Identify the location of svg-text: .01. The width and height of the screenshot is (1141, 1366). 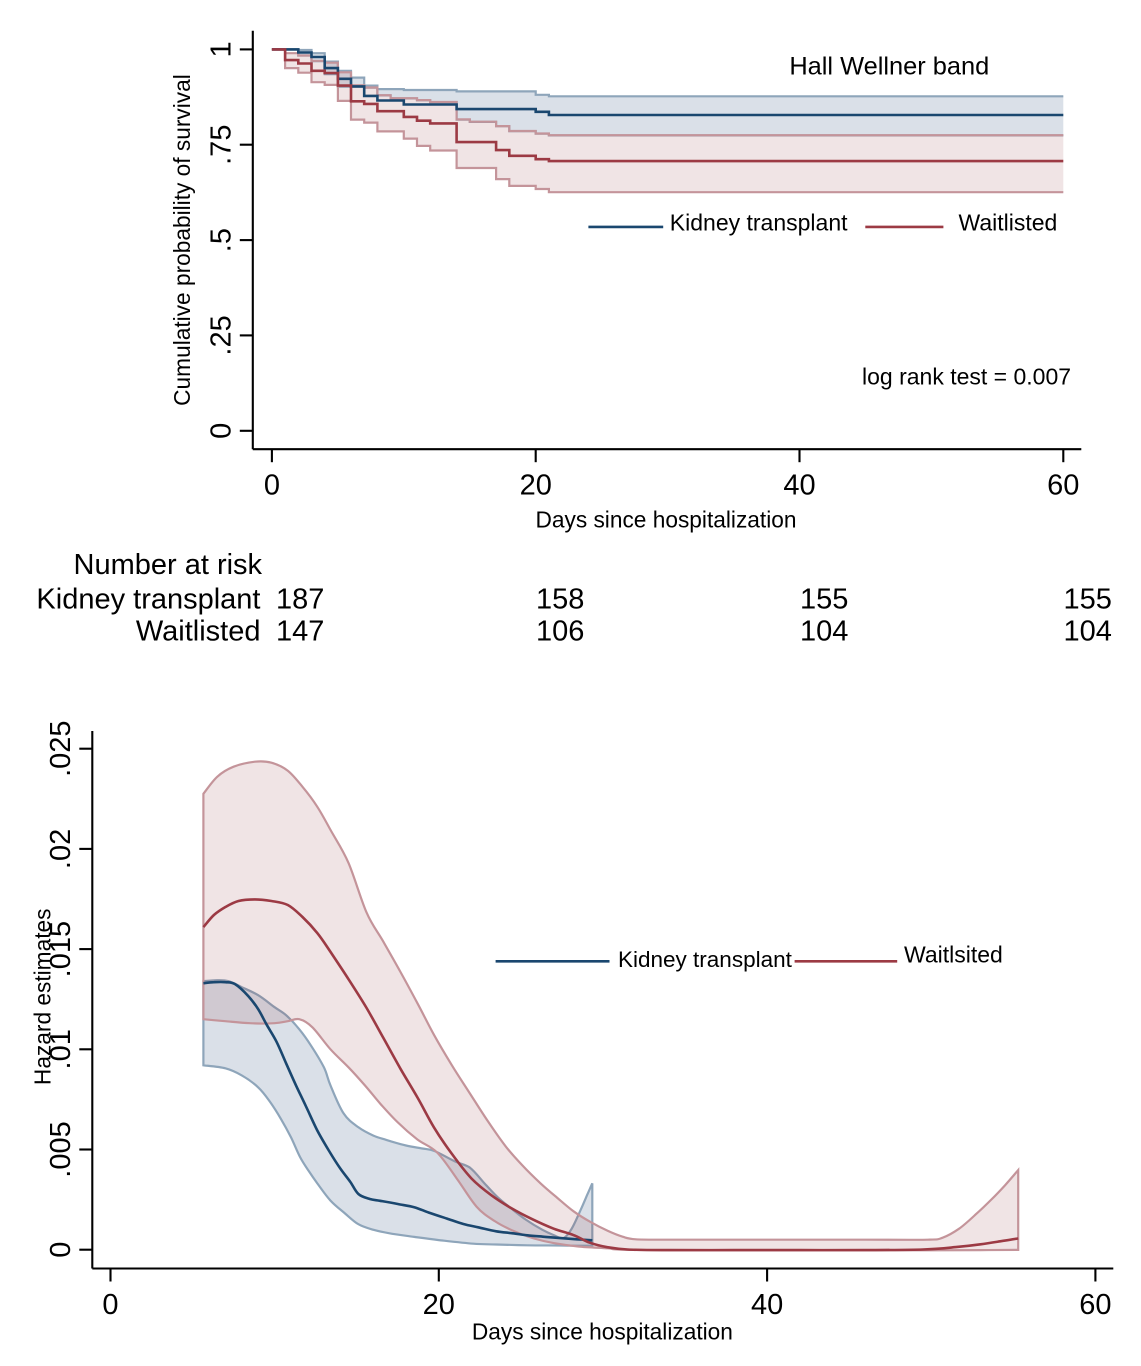
(61, 1049).